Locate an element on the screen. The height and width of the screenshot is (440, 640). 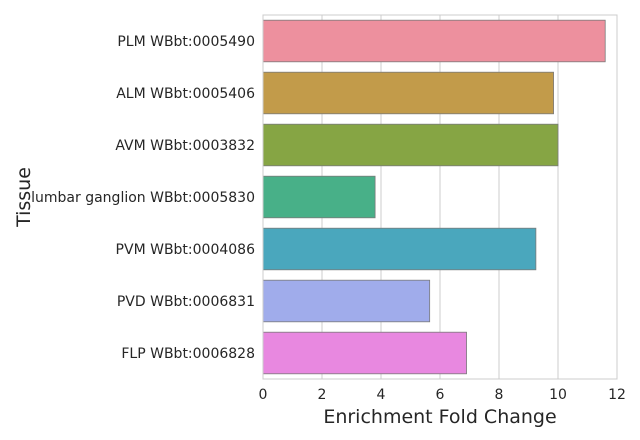
y-tick-label: lumbar ganglion WBbt:0005830 is located at coordinates (143, 198).